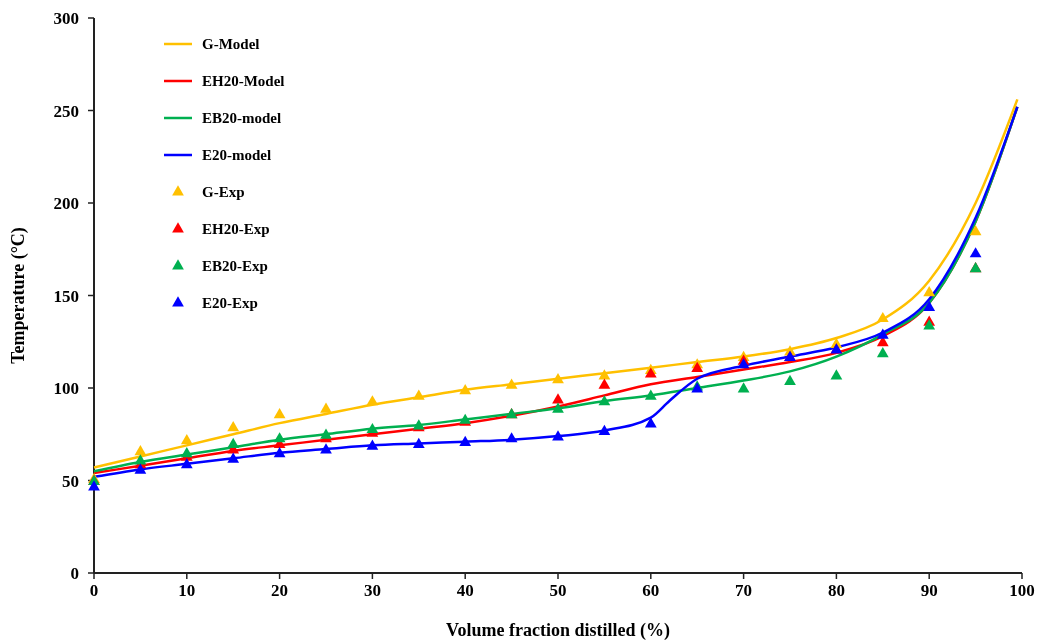 This screenshot has height=642, width=1048. What do you see at coordinates (66, 296) in the screenshot?
I see `y-tick-label: 150` at bounding box center [66, 296].